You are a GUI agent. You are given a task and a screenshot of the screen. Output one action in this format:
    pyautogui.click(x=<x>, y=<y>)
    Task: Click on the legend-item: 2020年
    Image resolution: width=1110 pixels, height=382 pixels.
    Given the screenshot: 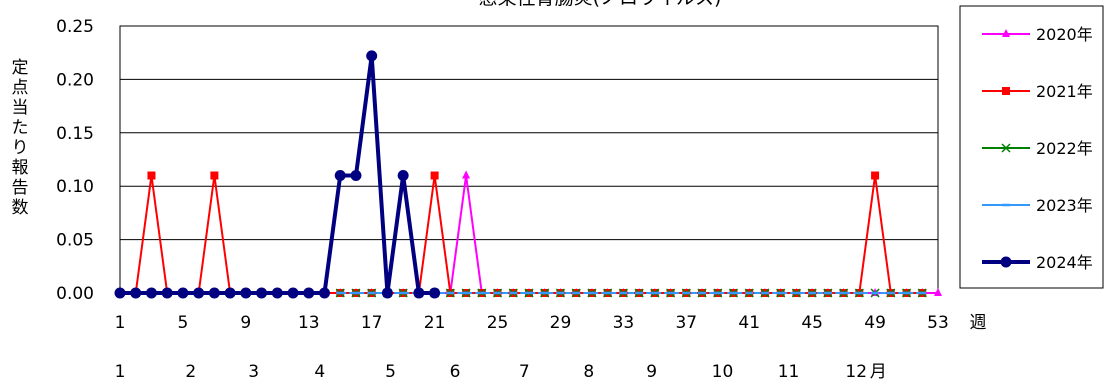 What is the action you would take?
    pyautogui.click(x=1037, y=34)
    